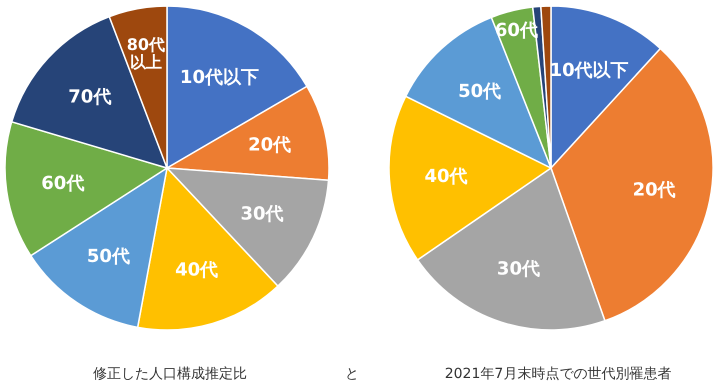 The height and width of the screenshot is (390, 726). What do you see at coordinates (62, 183) in the screenshot?
I see `slice-label: 60代` at bounding box center [62, 183].